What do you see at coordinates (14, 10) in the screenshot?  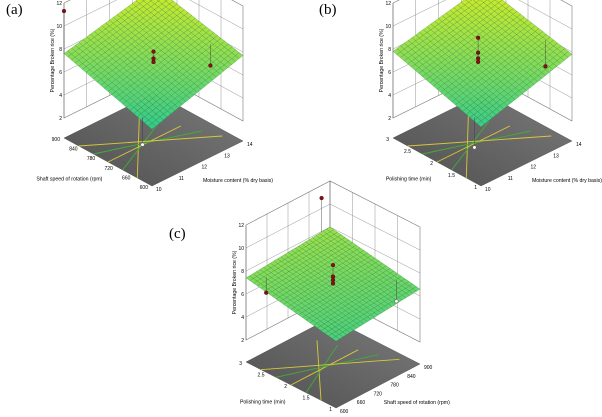 I see `panel-label: (a)` at bounding box center [14, 10].